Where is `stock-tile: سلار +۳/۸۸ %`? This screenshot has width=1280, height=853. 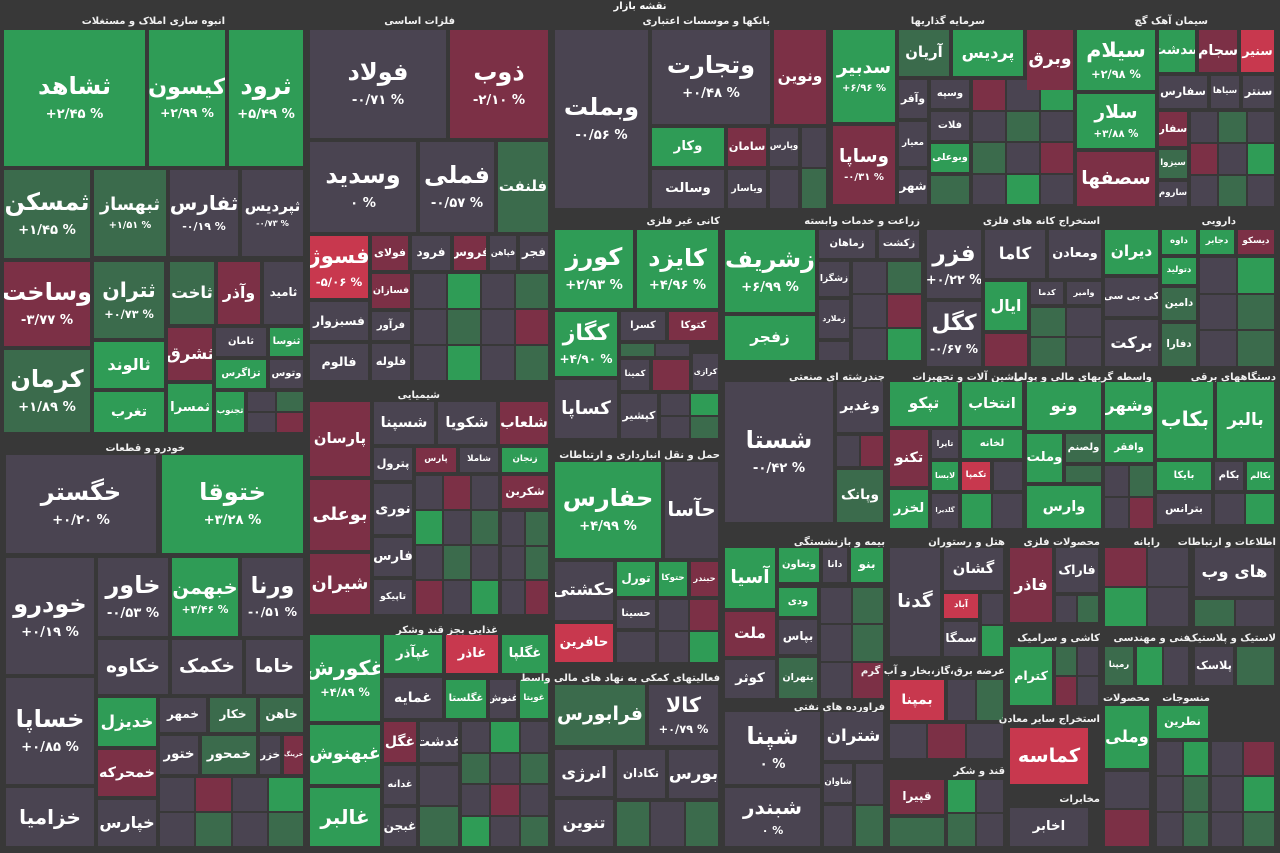
stock-tile: سلار +۳/۸۸ % is located at coordinates (1116, 121).